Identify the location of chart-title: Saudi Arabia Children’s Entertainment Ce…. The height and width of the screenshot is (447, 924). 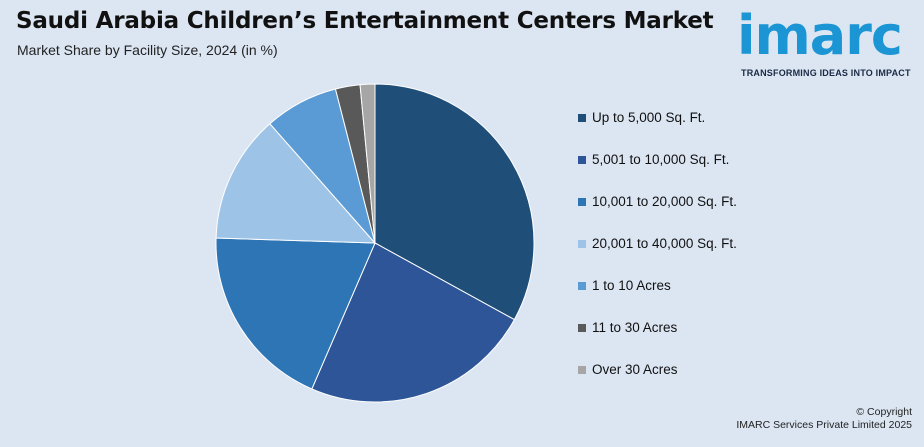
(365, 21).